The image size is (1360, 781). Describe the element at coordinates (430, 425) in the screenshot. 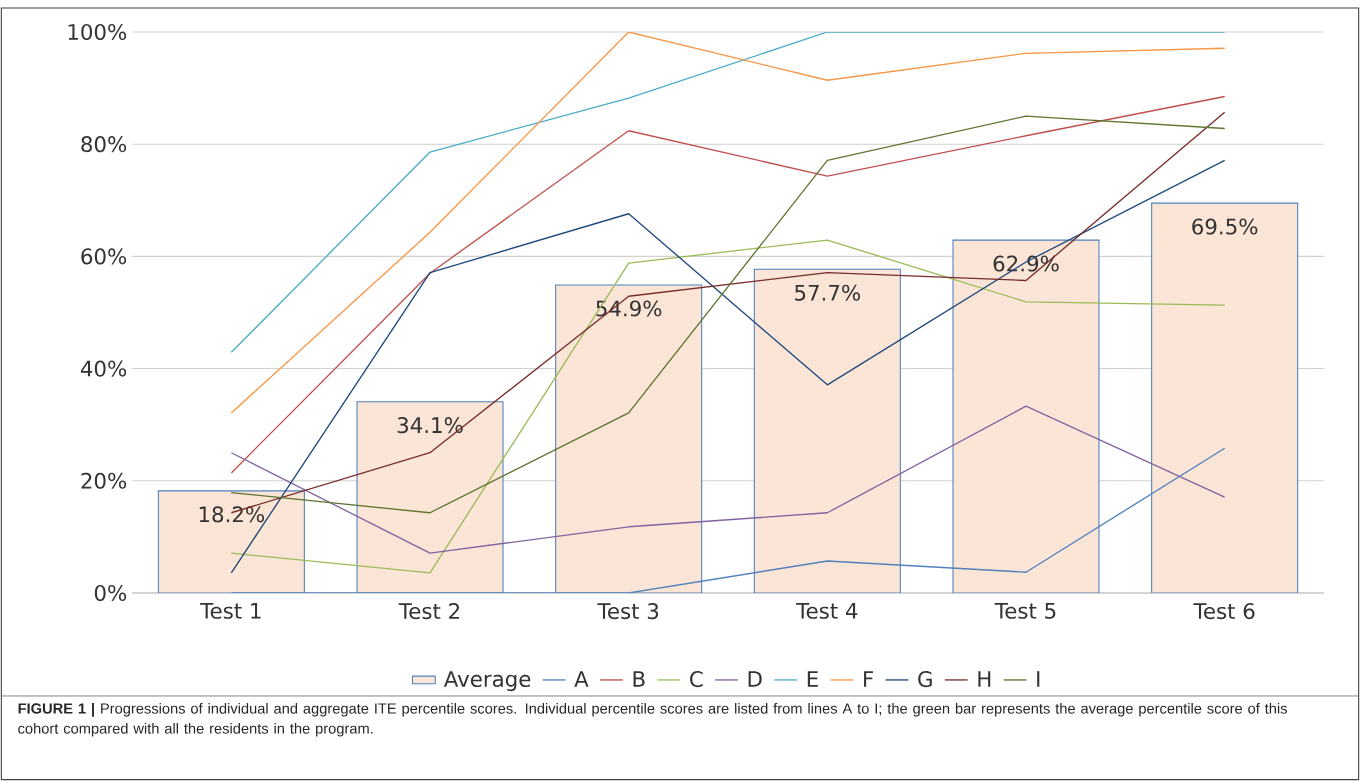

I see `data-label: 34.1%` at that location.